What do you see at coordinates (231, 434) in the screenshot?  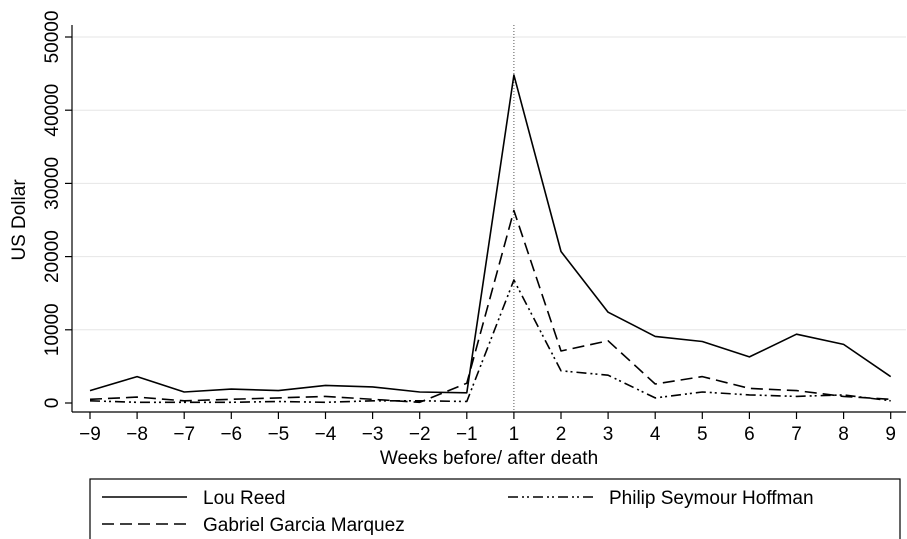 I see `x-tick-label: −6` at bounding box center [231, 434].